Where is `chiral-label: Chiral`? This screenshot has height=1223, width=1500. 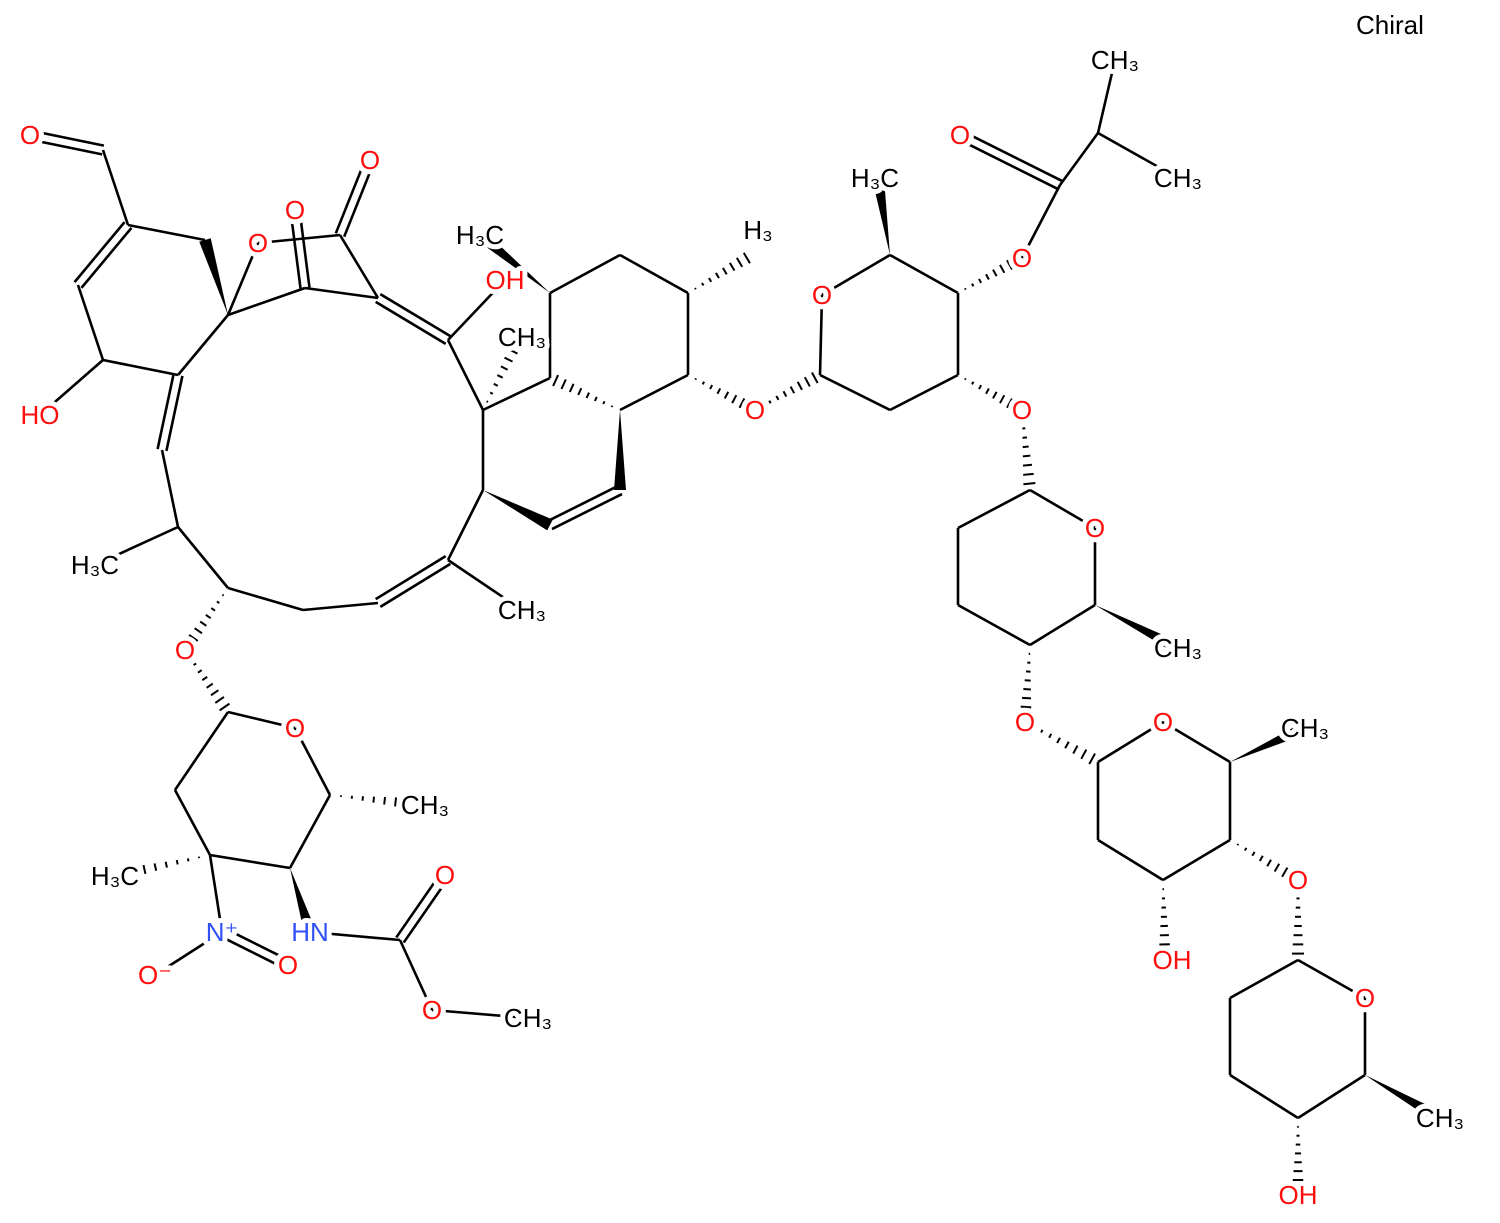
chiral-label: Chiral is located at coordinates (1390, 25).